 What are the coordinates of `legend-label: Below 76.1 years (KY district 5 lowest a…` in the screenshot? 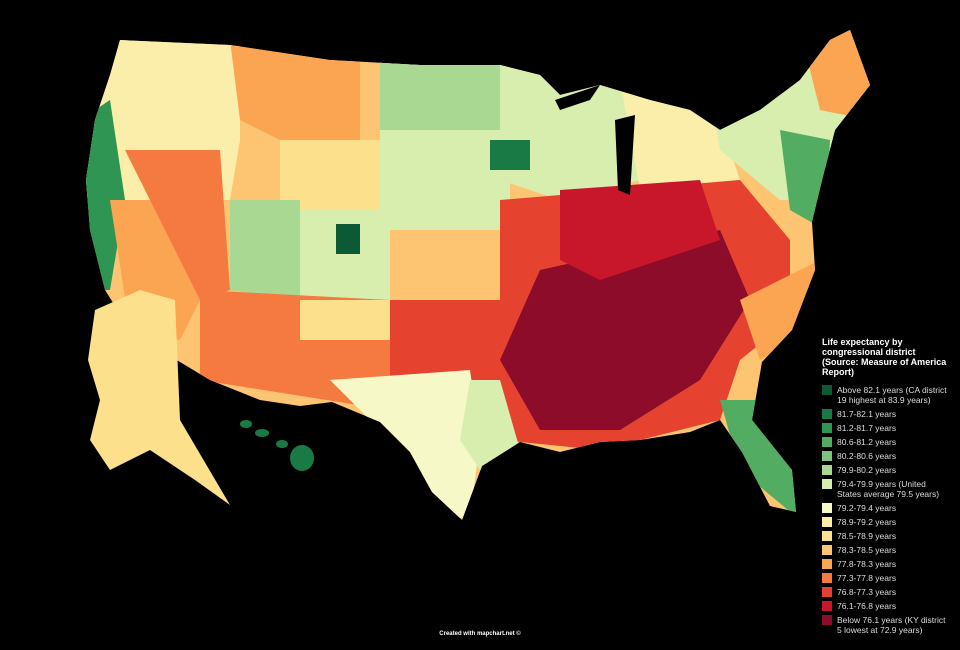 It's located at (891, 625).